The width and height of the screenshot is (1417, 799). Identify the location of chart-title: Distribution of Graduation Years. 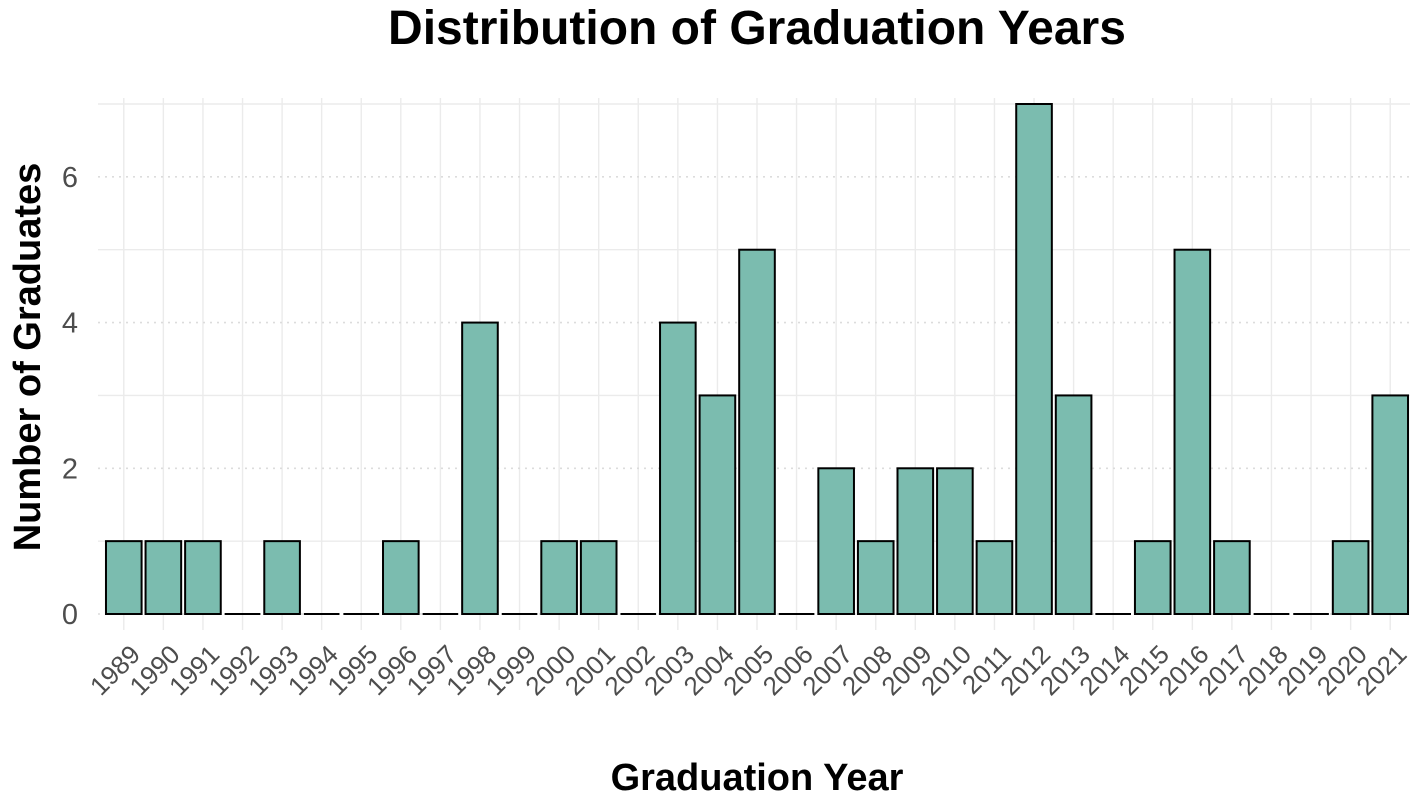
(757, 28).